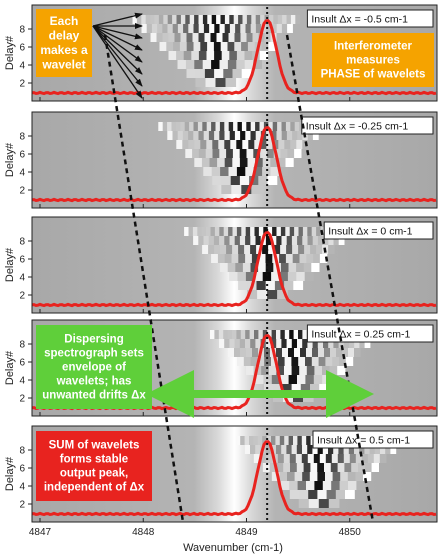 The image size is (443, 556). I want to click on note-box, so click(94, 466).